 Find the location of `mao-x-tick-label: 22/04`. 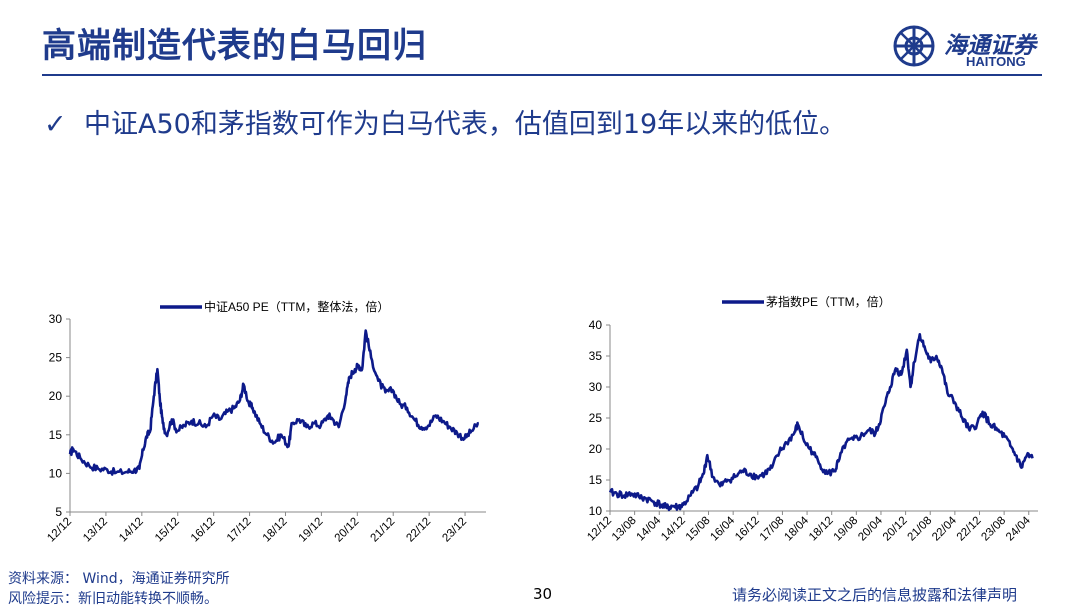

mao-x-tick-label: 22/04 is located at coordinates (944, 528).